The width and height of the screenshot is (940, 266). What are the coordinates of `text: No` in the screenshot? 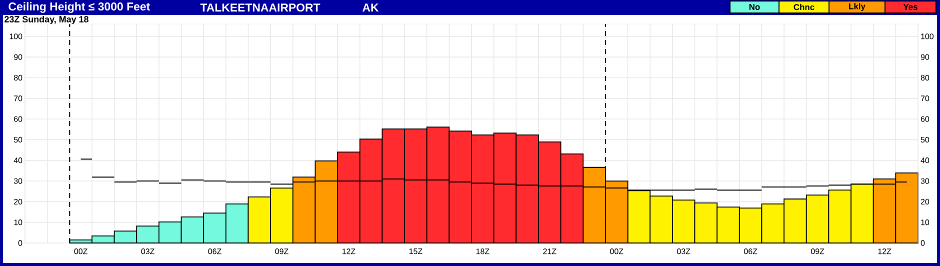 It's located at (754, 7).